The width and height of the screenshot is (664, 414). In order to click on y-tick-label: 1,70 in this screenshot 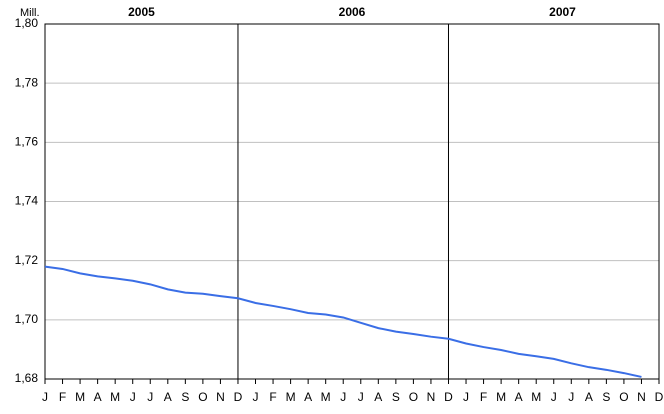, I will do `click(27, 319)`.